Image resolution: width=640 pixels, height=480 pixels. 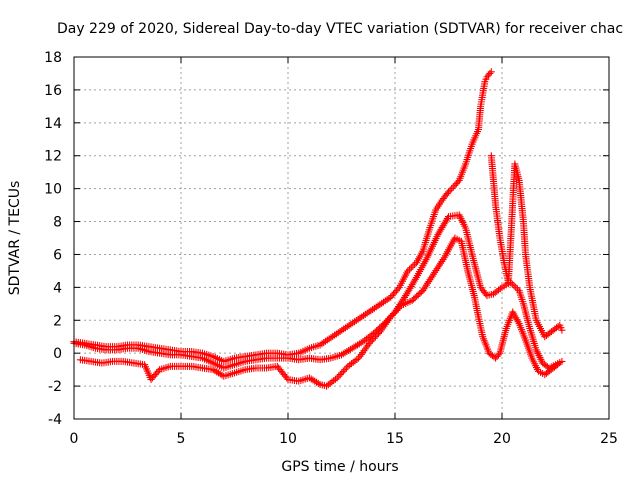 What do you see at coordinates (526, 246) in the screenshot?
I see `series-right-branch` at bounding box center [526, 246].